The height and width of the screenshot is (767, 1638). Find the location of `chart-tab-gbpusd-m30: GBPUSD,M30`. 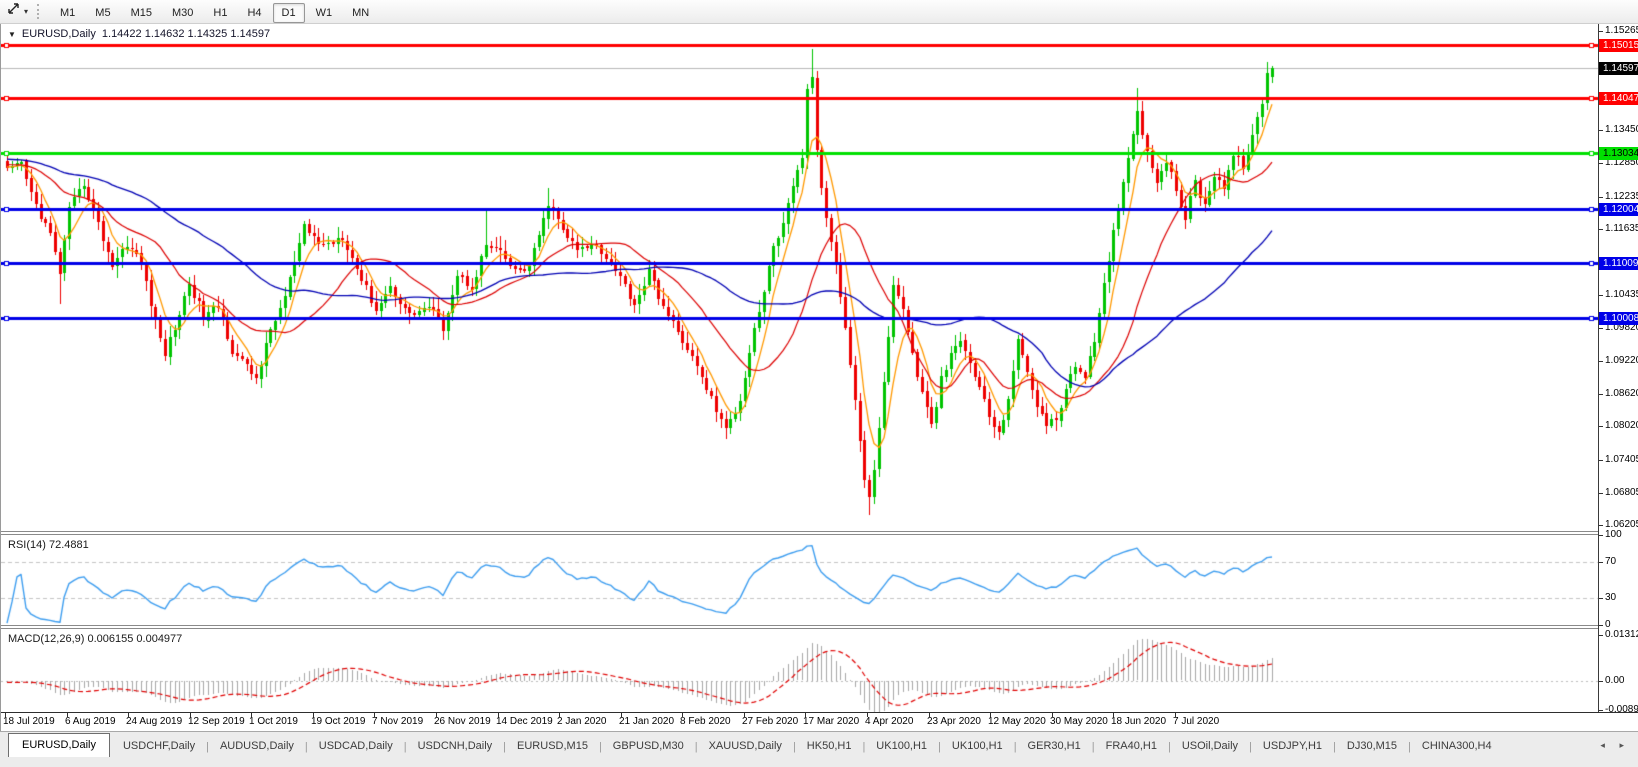

chart-tab-gbpusd-m30: GBPUSD,M30 is located at coordinates (648, 746).